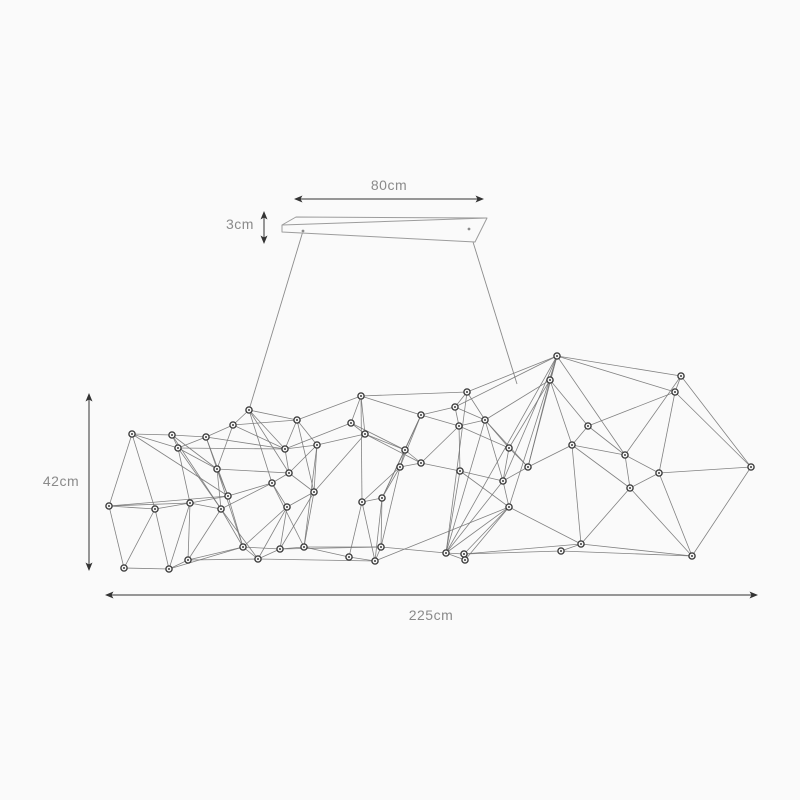  What do you see at coordinates (469, 229) in the screenshot?
I see `cable-anchor` at bounding box center [469, 229].